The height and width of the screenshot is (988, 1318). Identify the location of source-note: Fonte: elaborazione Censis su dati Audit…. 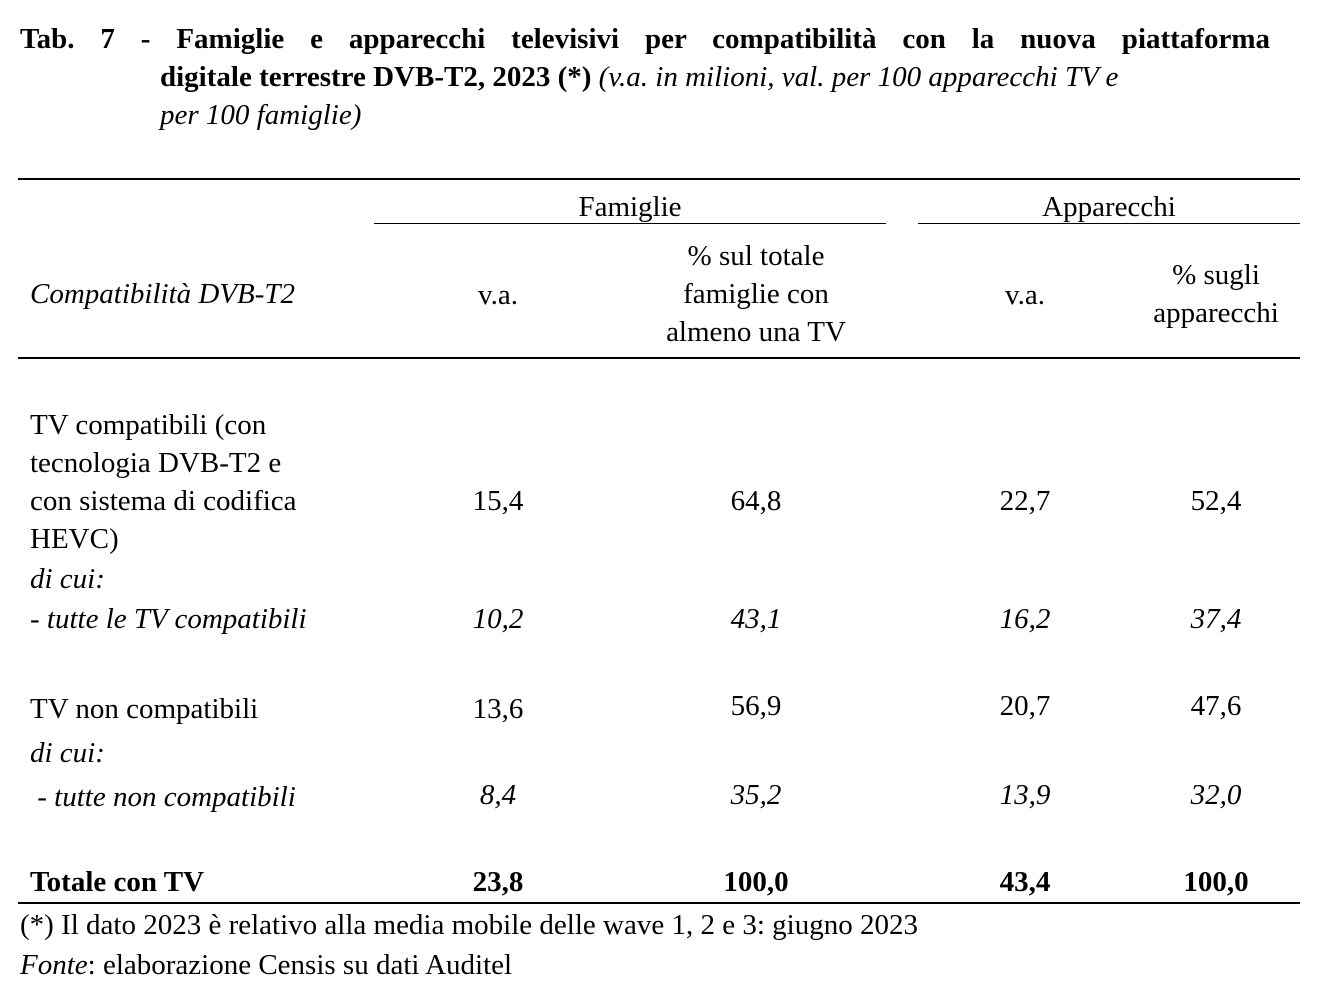
(266, 965).